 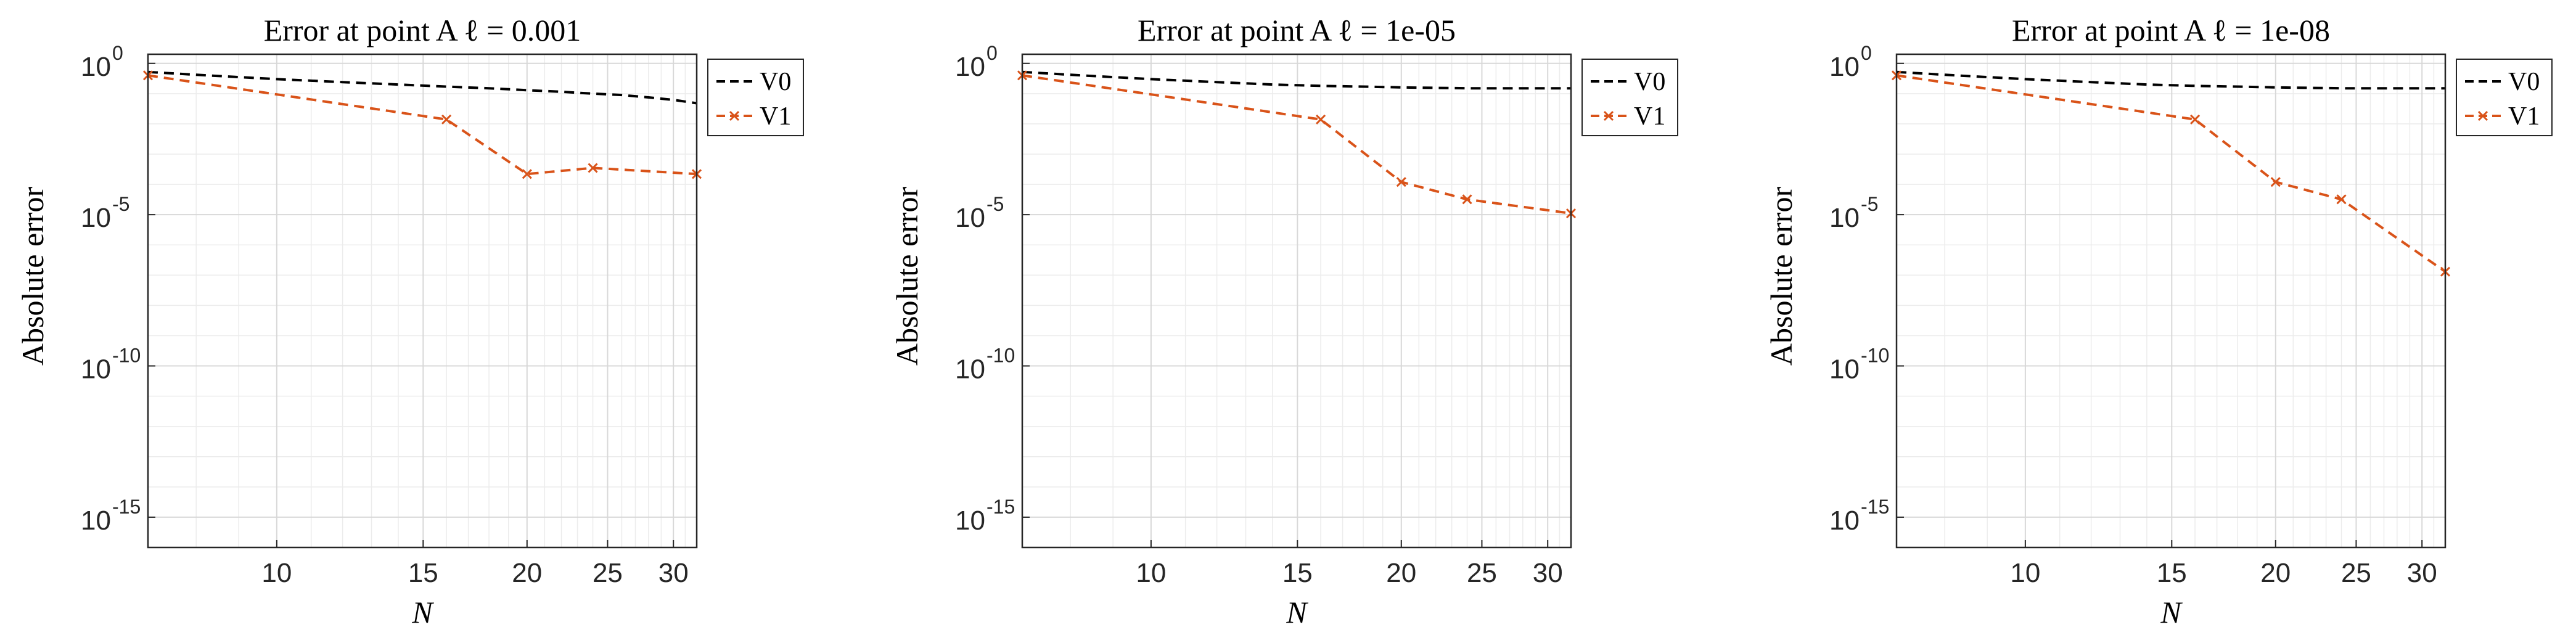 I want to click on chart-title: Error at point A ℓ = 1e-08, so click(x=2171, y=30).